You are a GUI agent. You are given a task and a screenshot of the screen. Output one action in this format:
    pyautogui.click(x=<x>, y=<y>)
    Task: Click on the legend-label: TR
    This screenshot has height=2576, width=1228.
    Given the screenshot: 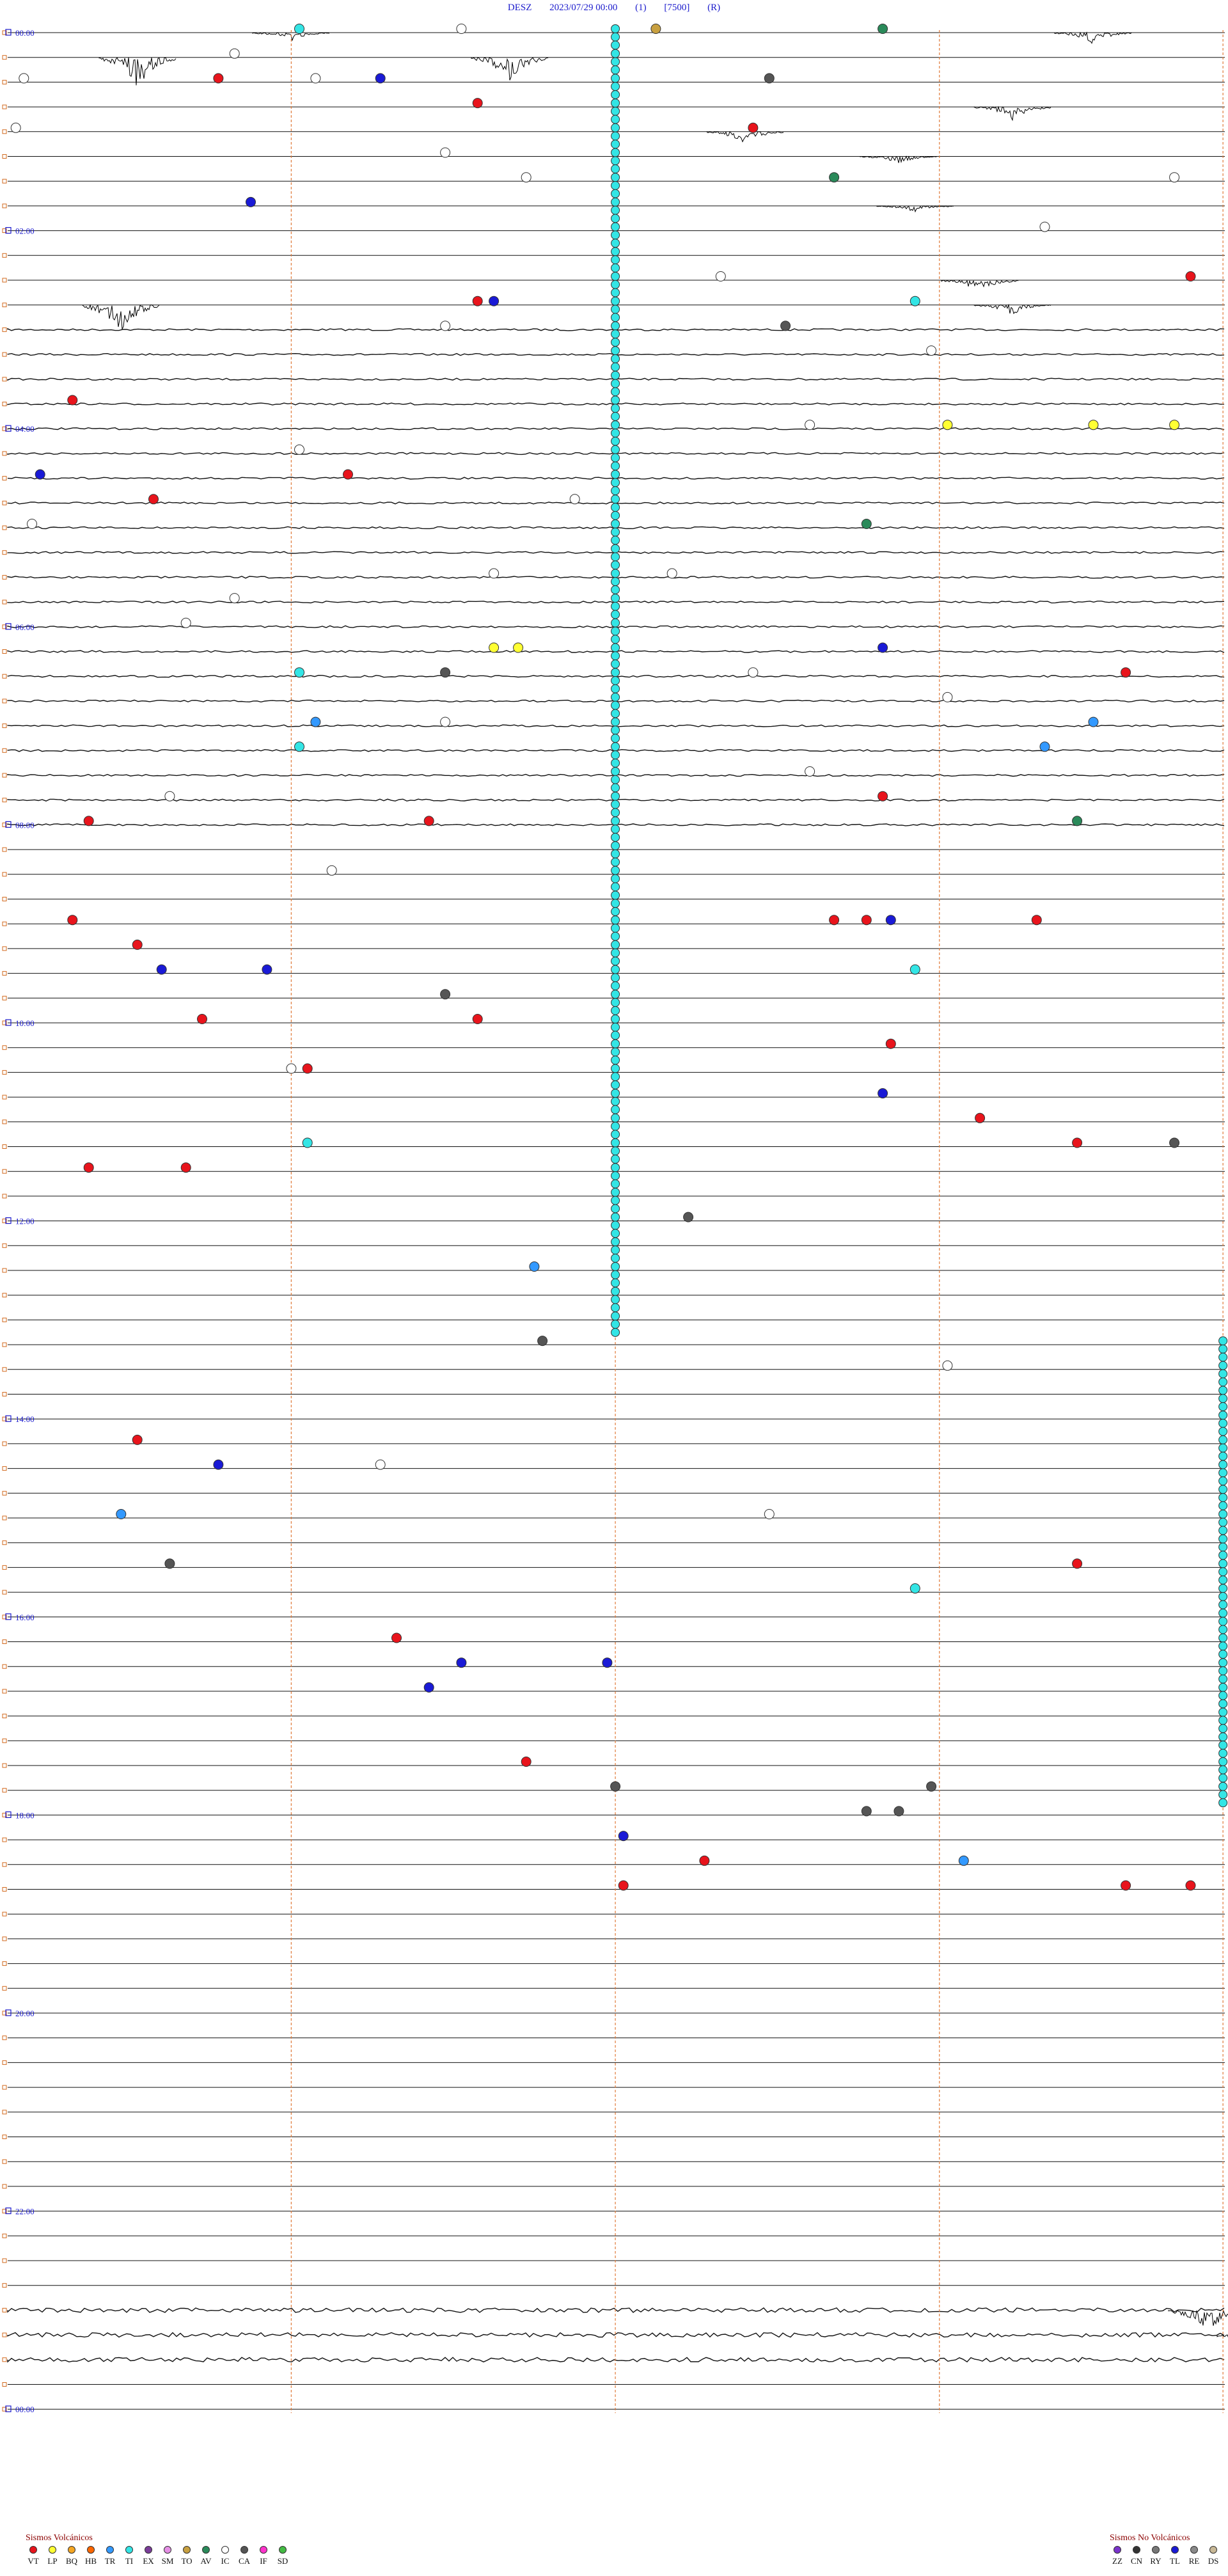 What is the action you would take?
    pyautogui.click(x=110, y=2561)
    